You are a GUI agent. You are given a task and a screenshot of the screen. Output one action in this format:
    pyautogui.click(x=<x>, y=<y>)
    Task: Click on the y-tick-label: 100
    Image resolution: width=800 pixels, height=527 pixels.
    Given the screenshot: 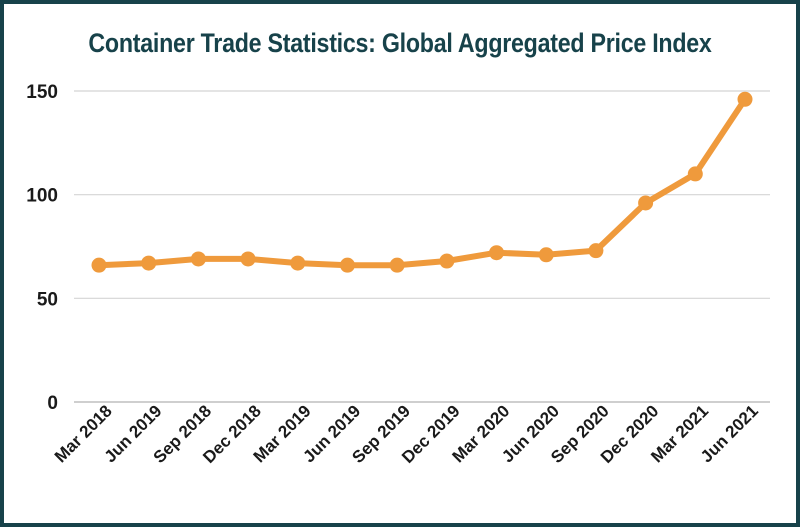 What is the action you would take?
    pyautogui.click(x=42, y=196)
    